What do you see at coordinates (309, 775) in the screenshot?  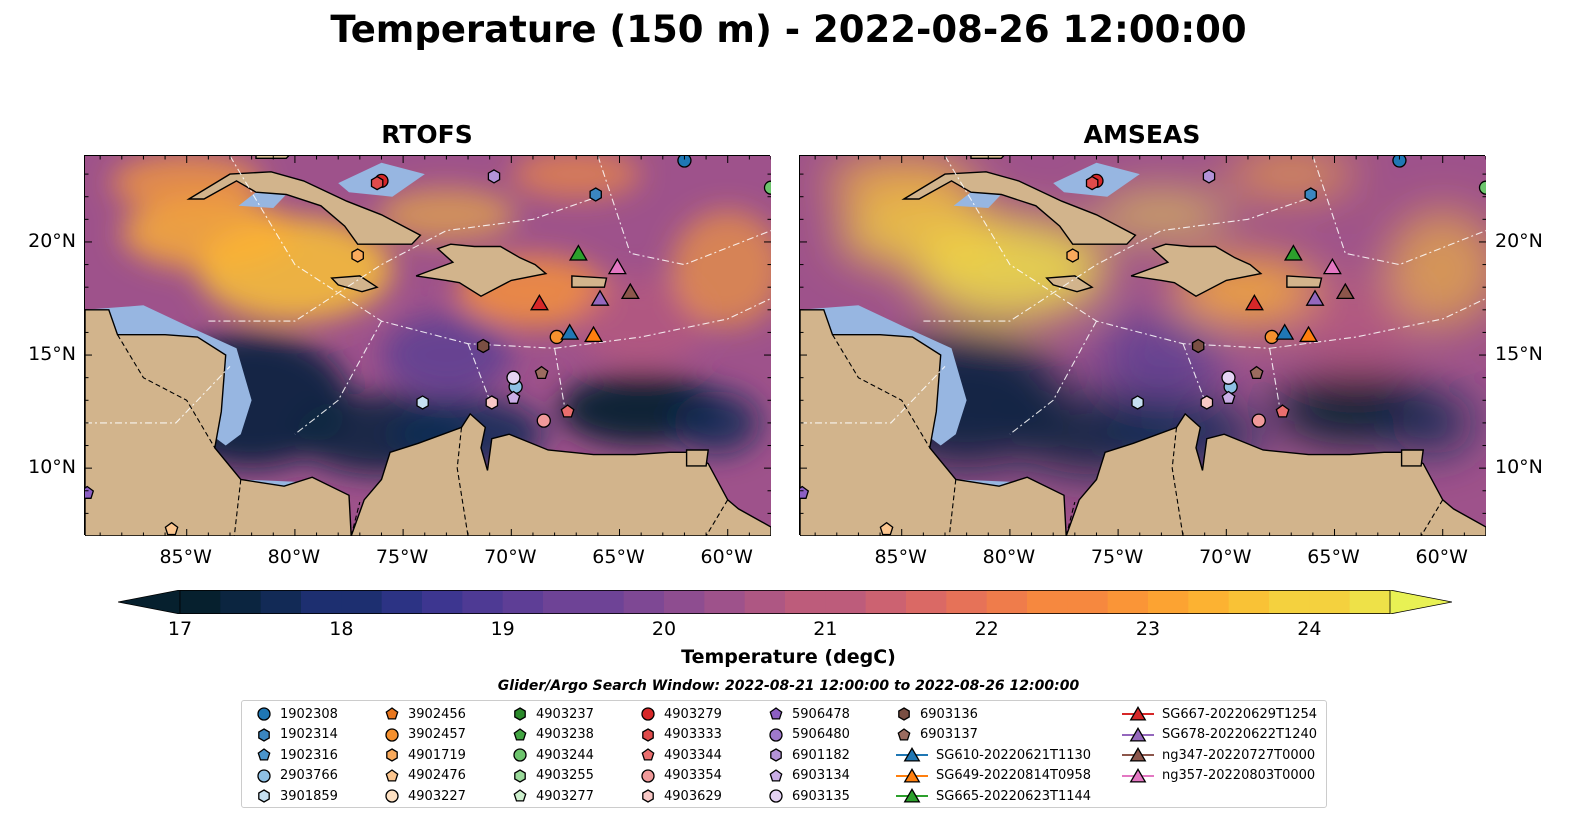 I see `legend-label: 2903766` at bounding box center [309, 775].